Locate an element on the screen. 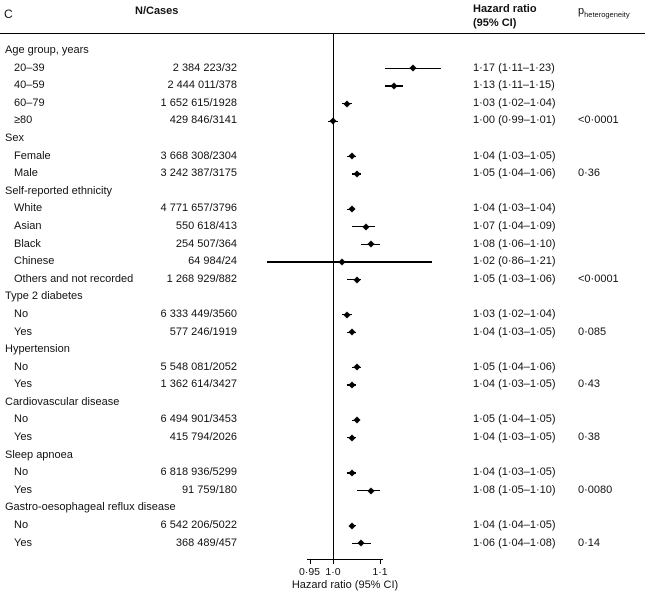 Image resolution: width=645 pixels, height=597 pixels. forest-row: Male 3 242 387/3175 1·05 (1·04–1·06) 0·36 is located at coordinates (322, 174).